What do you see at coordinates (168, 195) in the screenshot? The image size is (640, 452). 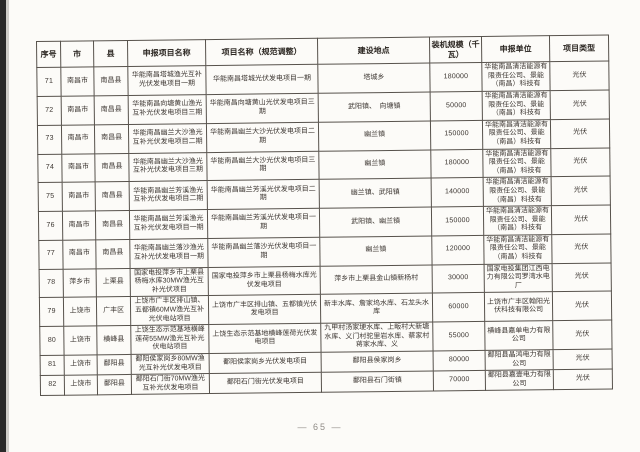 I see `cell-declared: 华能南昌幽兰芳溪渔光互补光伏发电项目二期` at bounding box center [168, 195].